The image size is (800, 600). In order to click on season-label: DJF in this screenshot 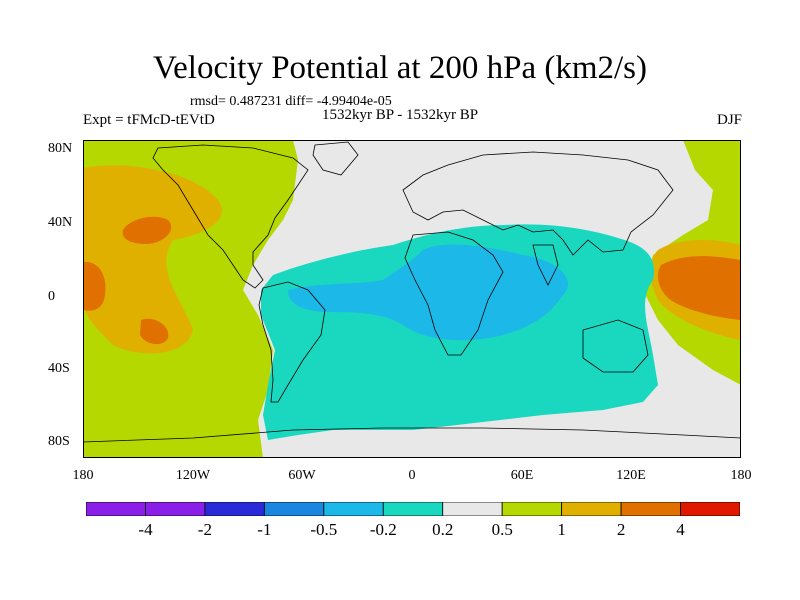, I will do `click(729, 120)`.